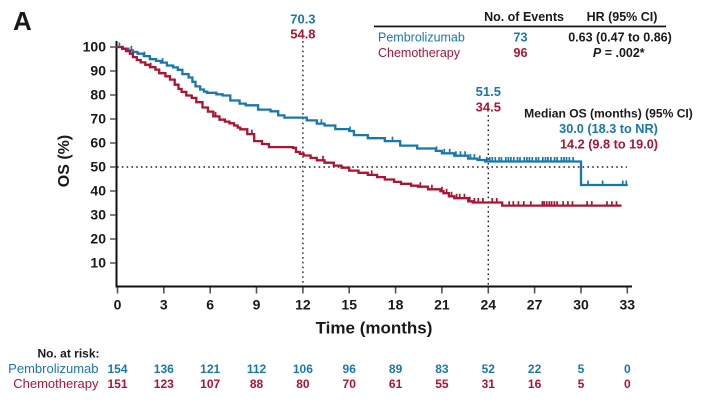 This screenshot has width=720, height=408. I want to click on svg-text: 40, so click(98, 191).